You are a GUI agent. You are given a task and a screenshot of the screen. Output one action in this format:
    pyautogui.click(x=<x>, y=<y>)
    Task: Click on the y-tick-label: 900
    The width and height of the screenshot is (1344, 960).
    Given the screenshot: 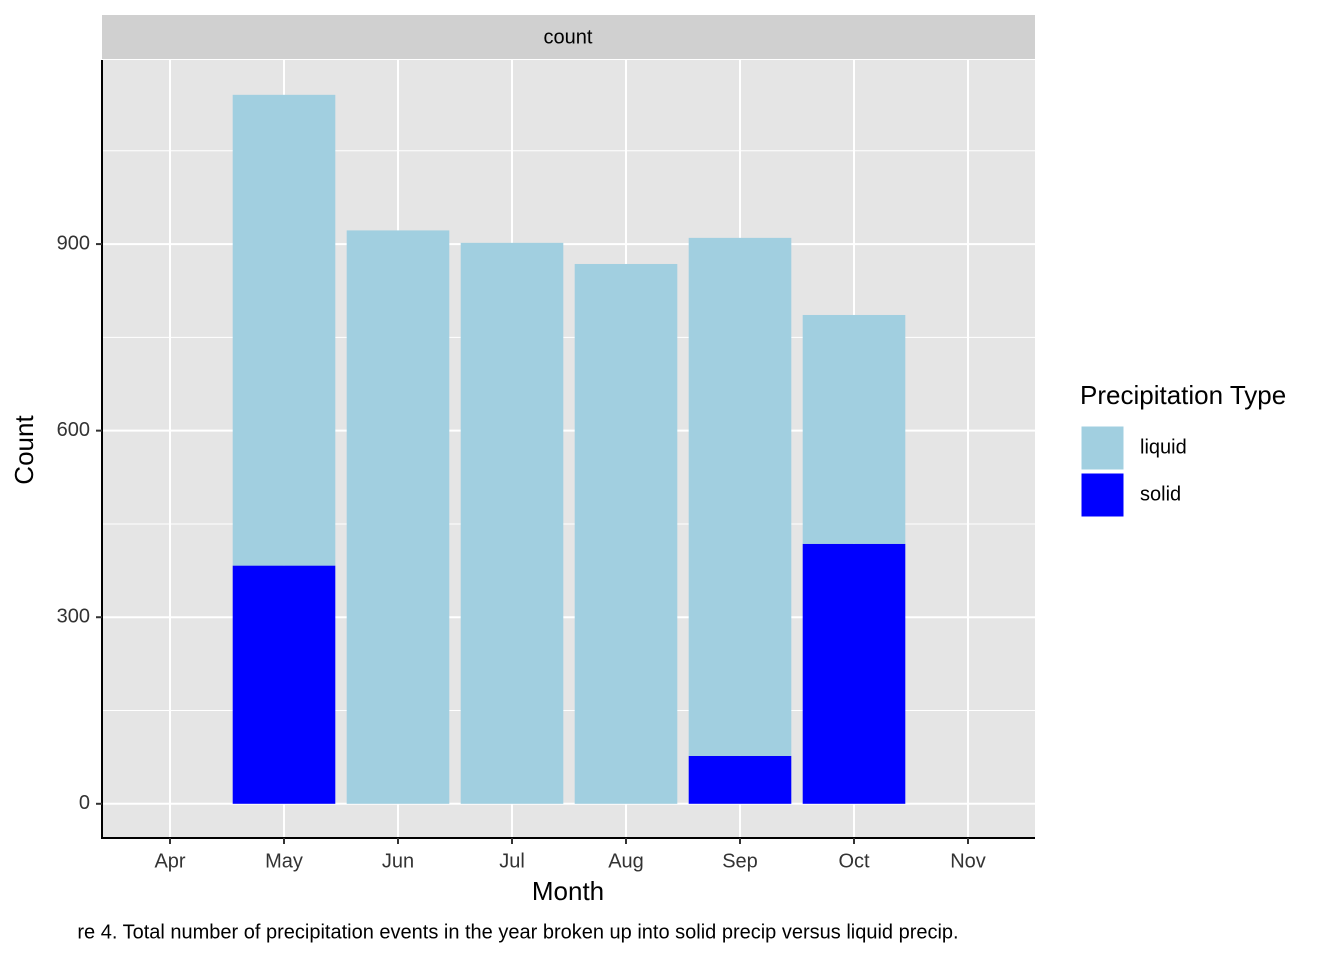 What is the action you would take?
    pyautogui.click(x=73, y=243)
    